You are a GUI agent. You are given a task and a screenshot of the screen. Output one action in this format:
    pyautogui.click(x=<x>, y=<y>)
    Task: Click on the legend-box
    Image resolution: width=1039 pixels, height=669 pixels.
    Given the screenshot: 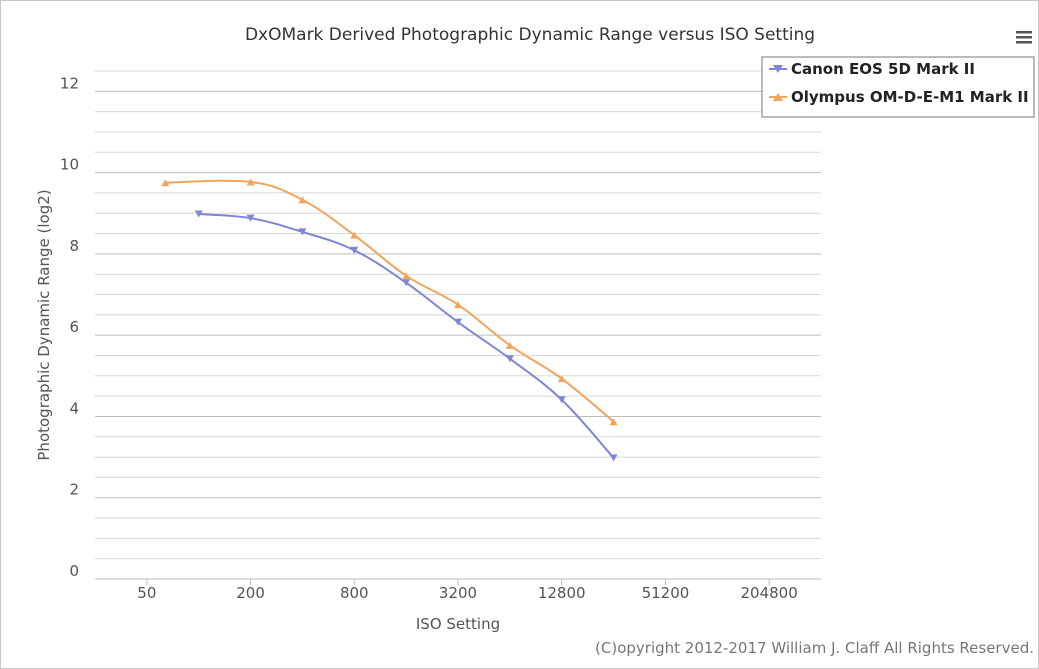 What is the action you would take?
    pyautogui.click(x=898, y=87)
    